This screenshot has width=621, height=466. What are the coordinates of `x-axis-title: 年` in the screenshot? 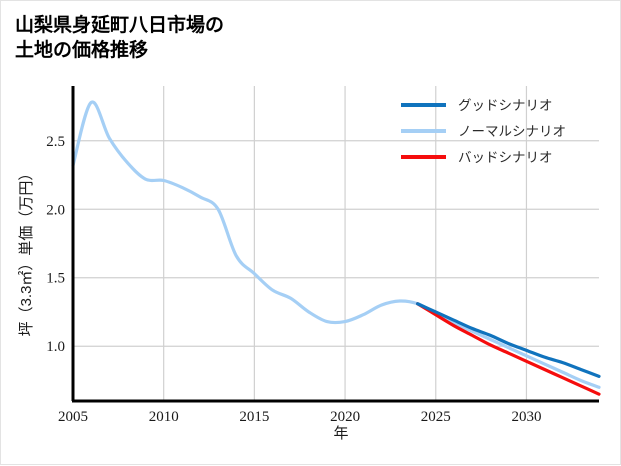 It's located at (340, 433).